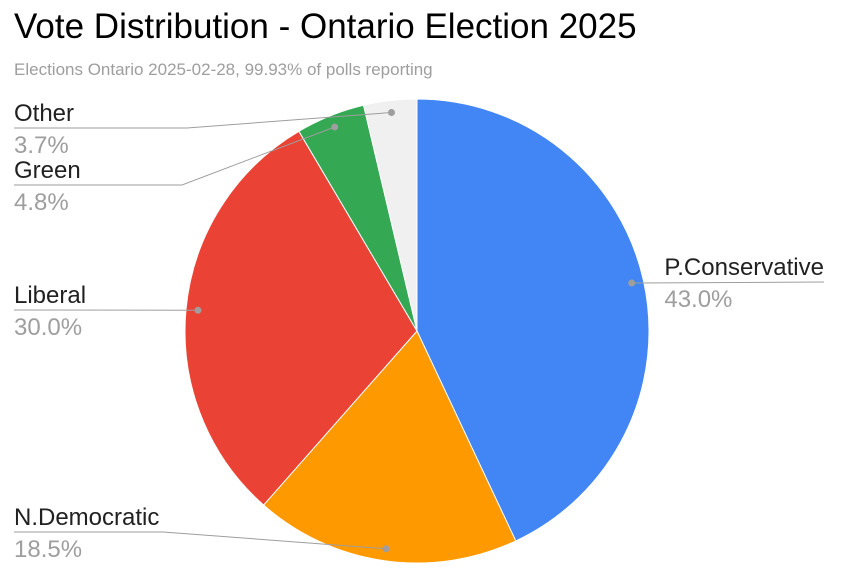 This screenshot has width=841, height=576. Describe the element at coordinates (47, 170) in the screenshot. I see `slice-label: Green` at that location.